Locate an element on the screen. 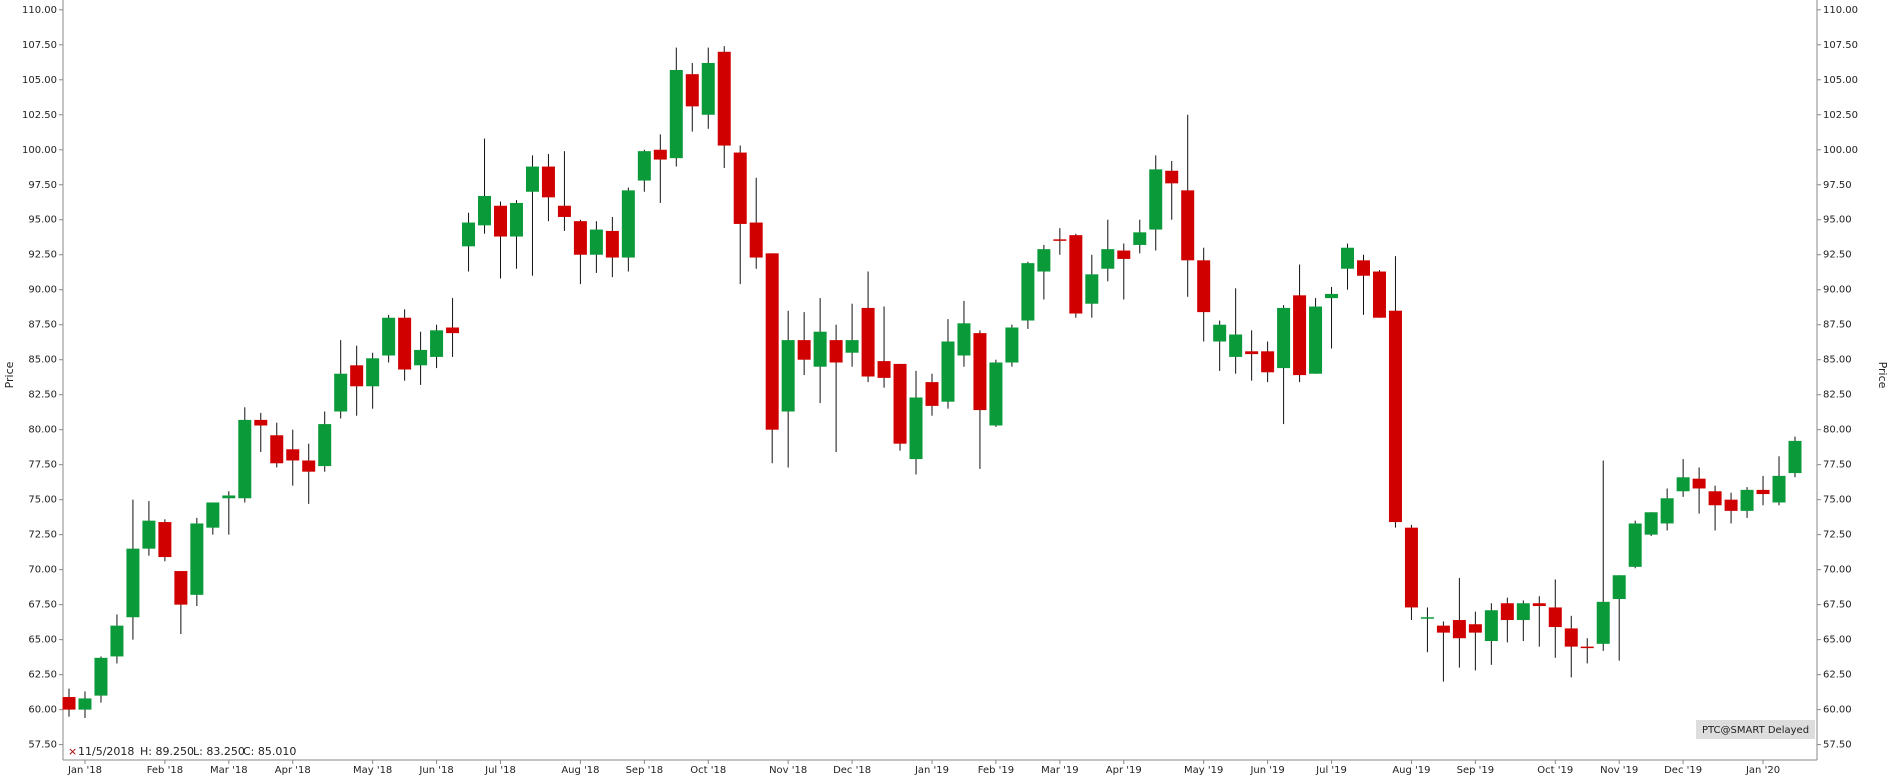  x-tick-label: Feb '18 is located at coordinates (165, 770).